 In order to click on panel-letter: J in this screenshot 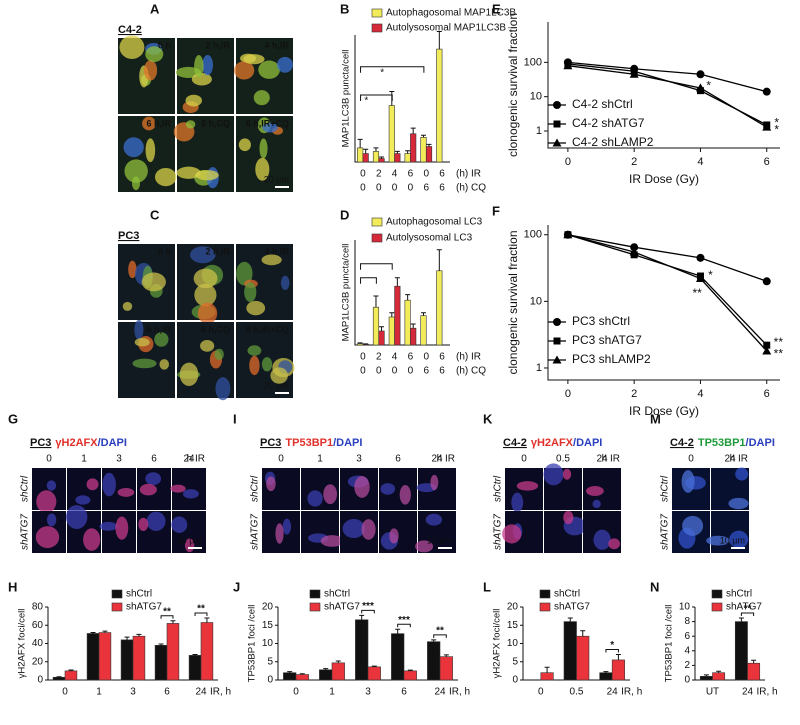, I will do `click(236, 586)`.